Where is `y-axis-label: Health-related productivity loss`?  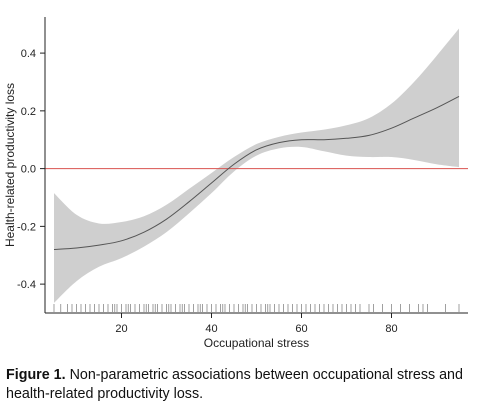 y-axis-label: Health-related productivity loss is located at coordinates (10, 165).